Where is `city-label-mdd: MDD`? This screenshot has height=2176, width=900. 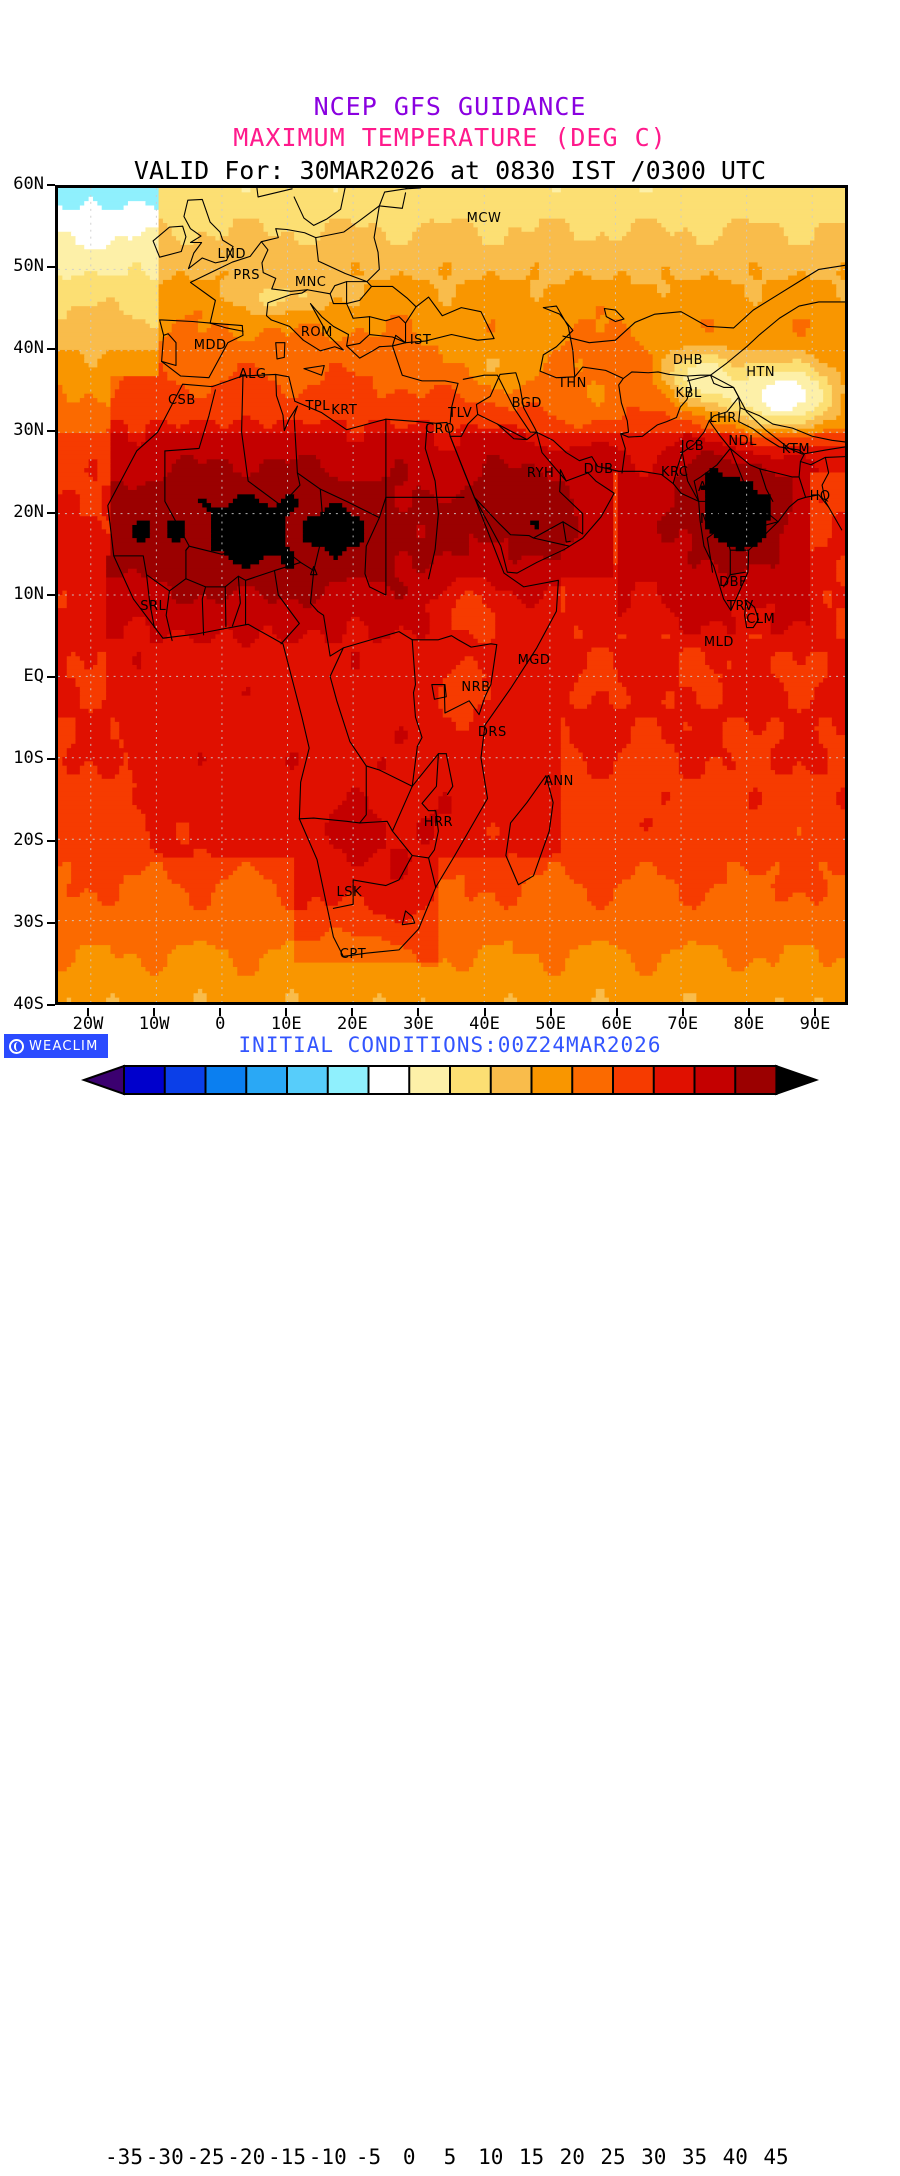
city-label-mdd: MDD is located at coordinates (210, 345).